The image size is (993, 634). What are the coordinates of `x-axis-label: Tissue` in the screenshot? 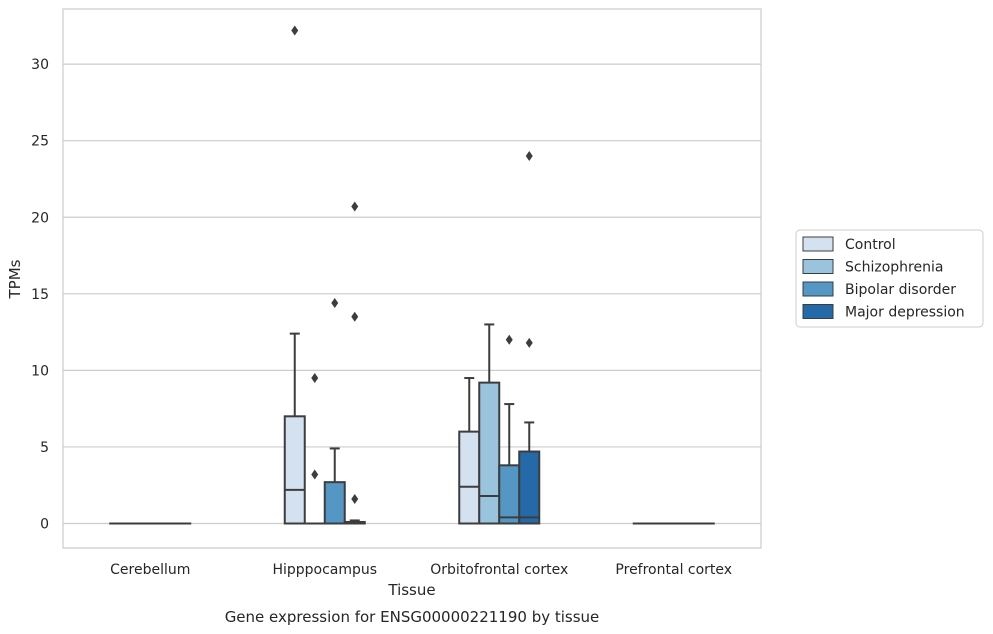 It's located at (411, 590).